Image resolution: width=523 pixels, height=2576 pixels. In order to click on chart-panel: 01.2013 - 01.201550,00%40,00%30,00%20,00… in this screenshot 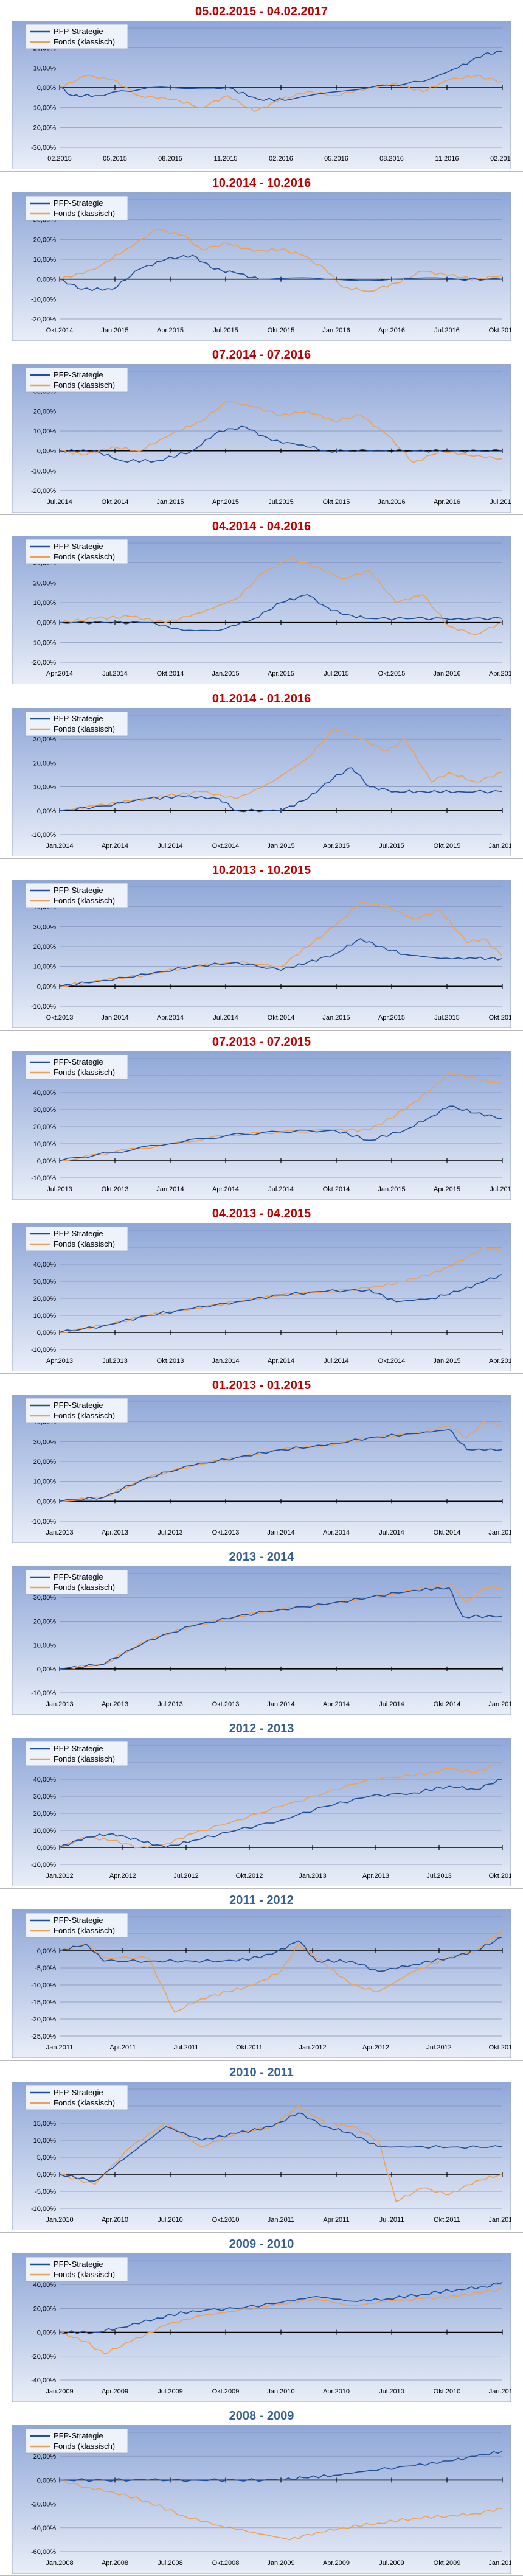, I will do `click(261, 1460)`.